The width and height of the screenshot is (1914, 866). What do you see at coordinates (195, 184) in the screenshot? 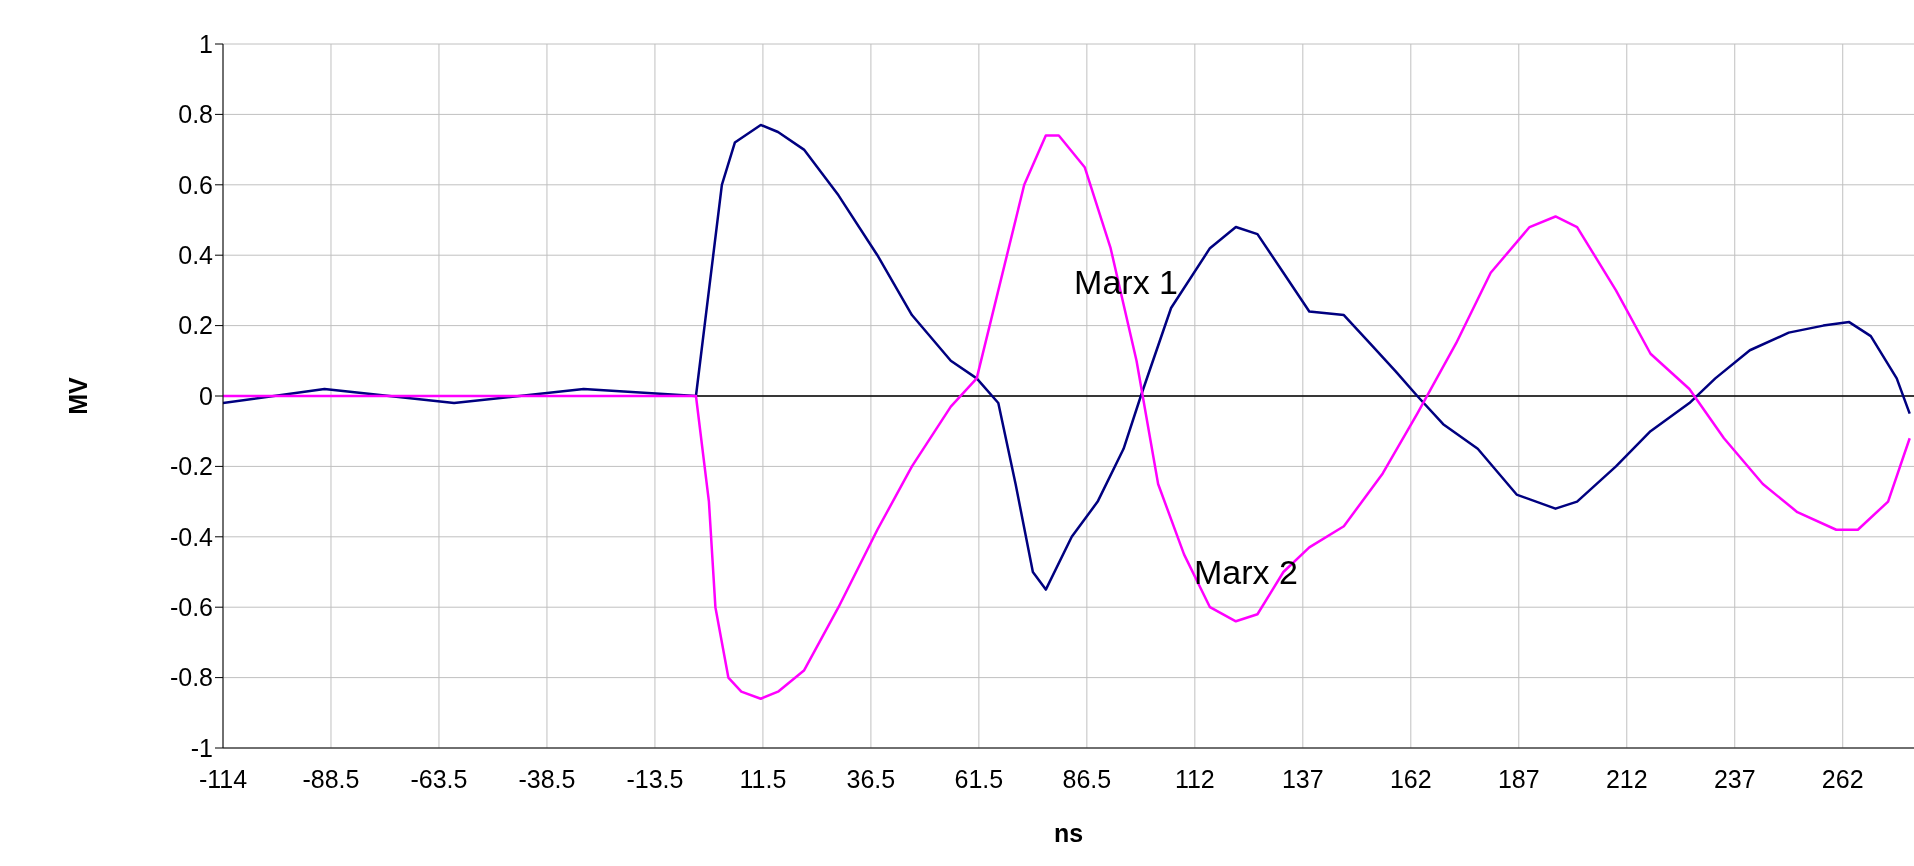
I see `y-tick-label: 0.6` at bounding box center [195, 184].